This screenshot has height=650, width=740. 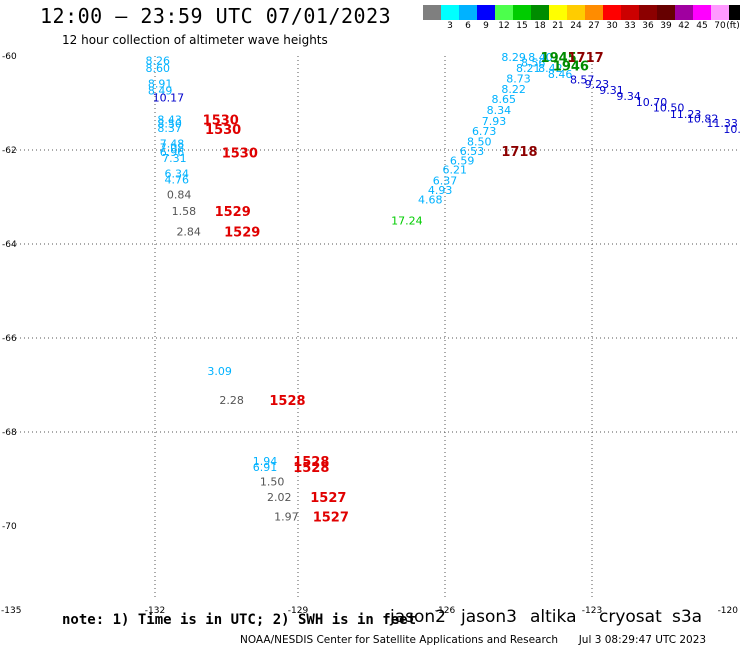 I want to click on satellite-label-cryosat: cryosat, so click(x=630, y=617).